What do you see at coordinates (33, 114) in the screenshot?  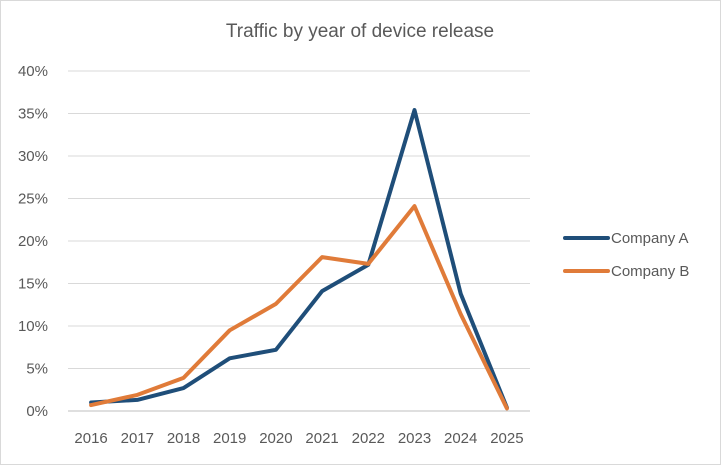 I see `y-tick-label: 35%` at bounding box center [33, 114].